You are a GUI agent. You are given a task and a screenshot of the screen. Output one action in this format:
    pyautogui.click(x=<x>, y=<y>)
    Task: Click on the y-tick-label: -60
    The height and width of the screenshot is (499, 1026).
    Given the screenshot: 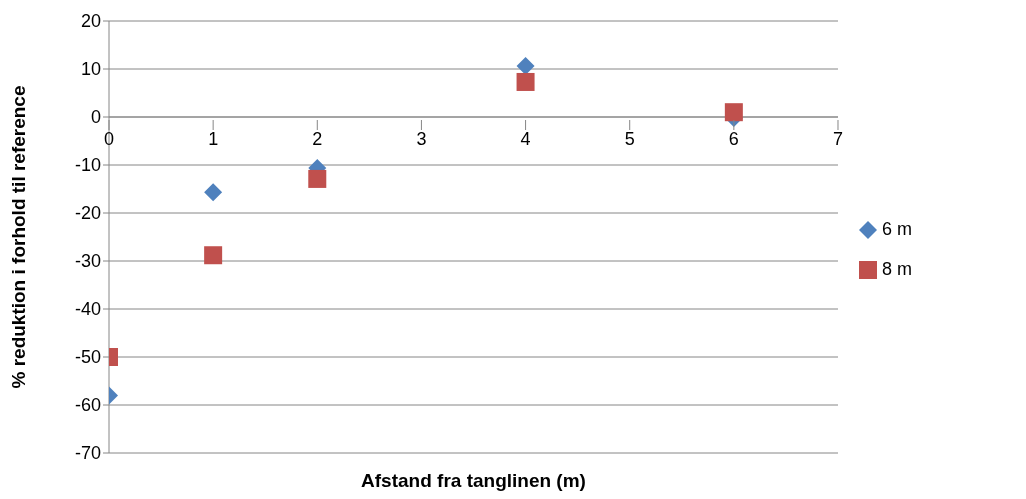 What is the action you would take?
    pyautogui.click(x=87, y=405)
    